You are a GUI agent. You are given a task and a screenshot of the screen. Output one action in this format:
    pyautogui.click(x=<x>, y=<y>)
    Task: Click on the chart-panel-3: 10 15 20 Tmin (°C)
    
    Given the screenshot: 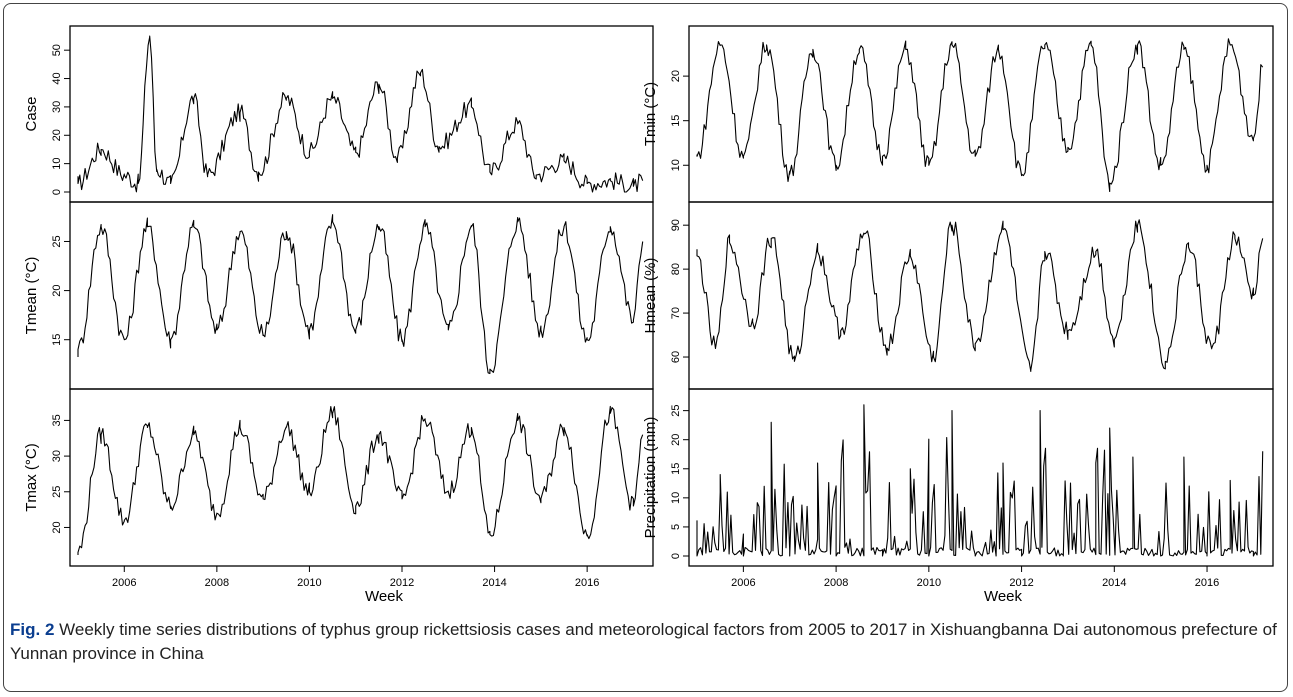 What is the action you would take?
    pyautogui.click(x=958, y=114)
    